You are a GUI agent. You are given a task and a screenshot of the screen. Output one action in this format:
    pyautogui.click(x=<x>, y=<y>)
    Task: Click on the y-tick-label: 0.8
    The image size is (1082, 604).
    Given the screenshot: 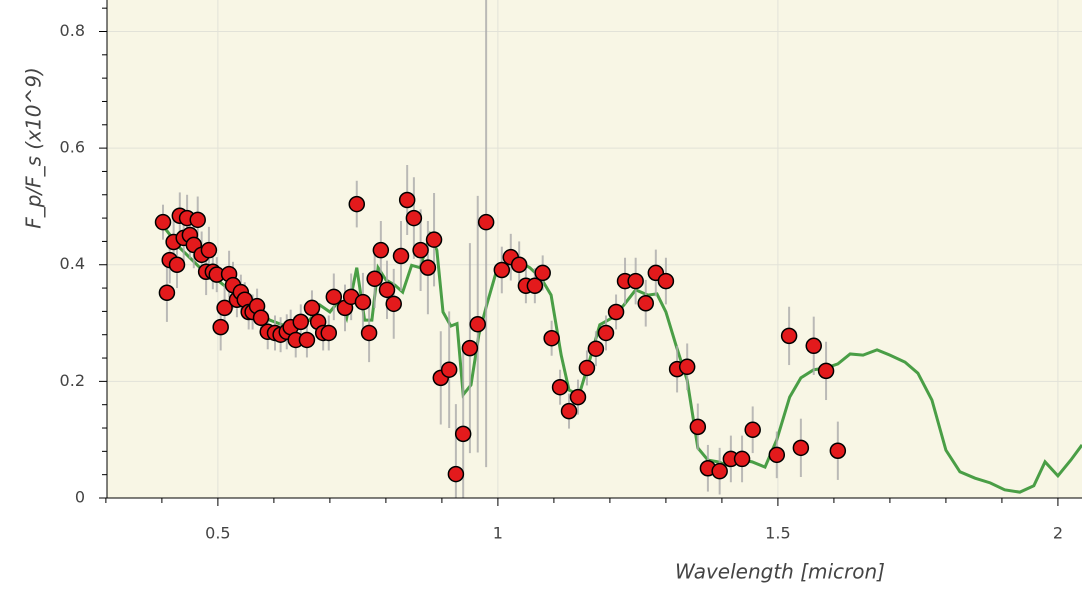 What is the action you would take?
    pyautogui.click(x=72, y=30)
    